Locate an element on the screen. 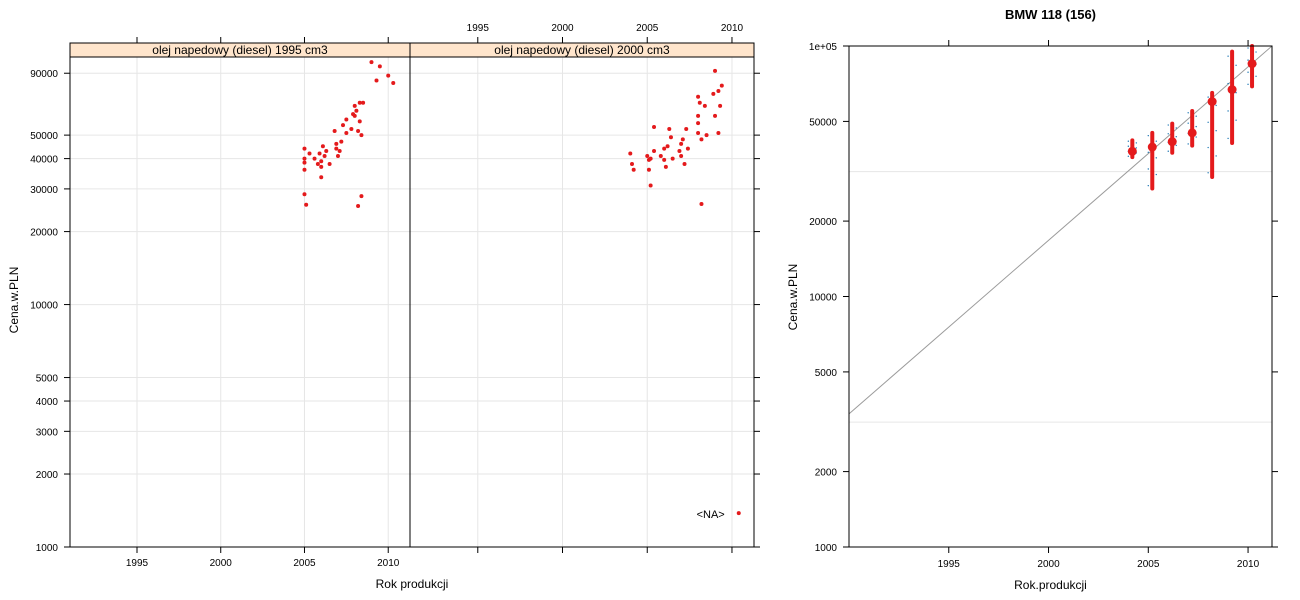 The height and width of the screenshot is (600, 1300). chart-title: BMW 118 (156) is located at coordinates (1050, 14).